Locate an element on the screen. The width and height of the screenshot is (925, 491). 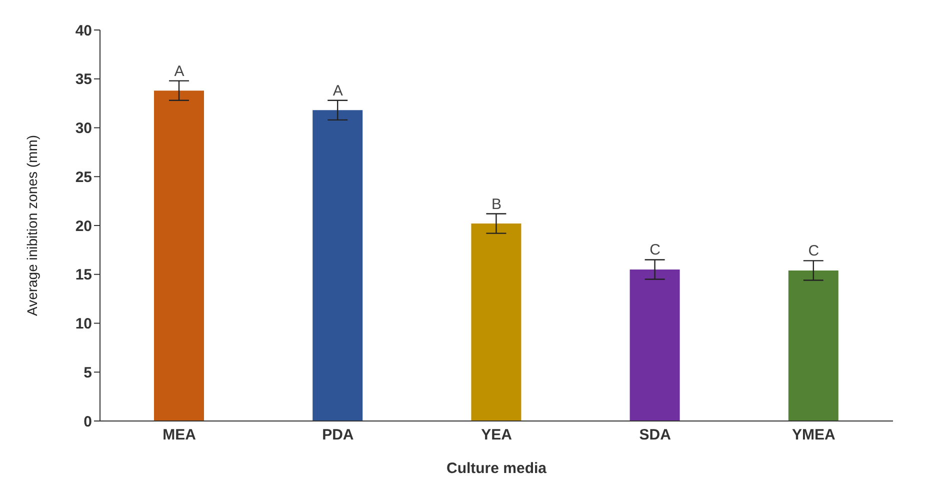
y-axis-title: Average inibition zones (mm) is located at coordinates (32, 225).